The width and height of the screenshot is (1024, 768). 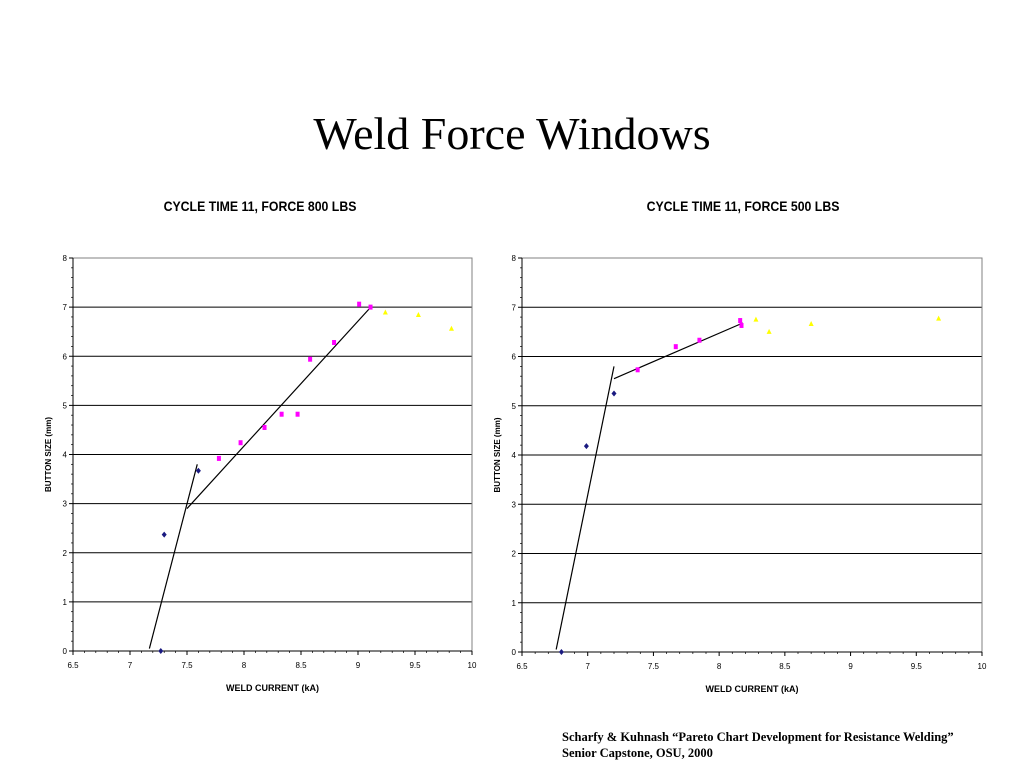 What do you see at coordinates (512, 133) in the screenshot?
I see `slide-title: Weld Force Windows` at bounding box center [512, 133].